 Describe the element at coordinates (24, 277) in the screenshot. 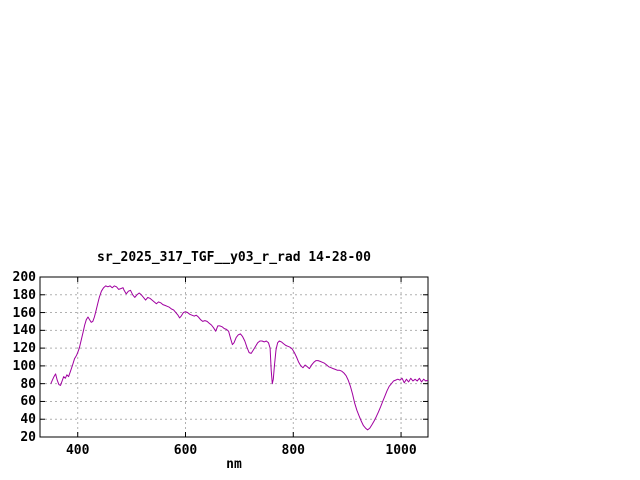

I see `y-tick-label: 200` at that location.